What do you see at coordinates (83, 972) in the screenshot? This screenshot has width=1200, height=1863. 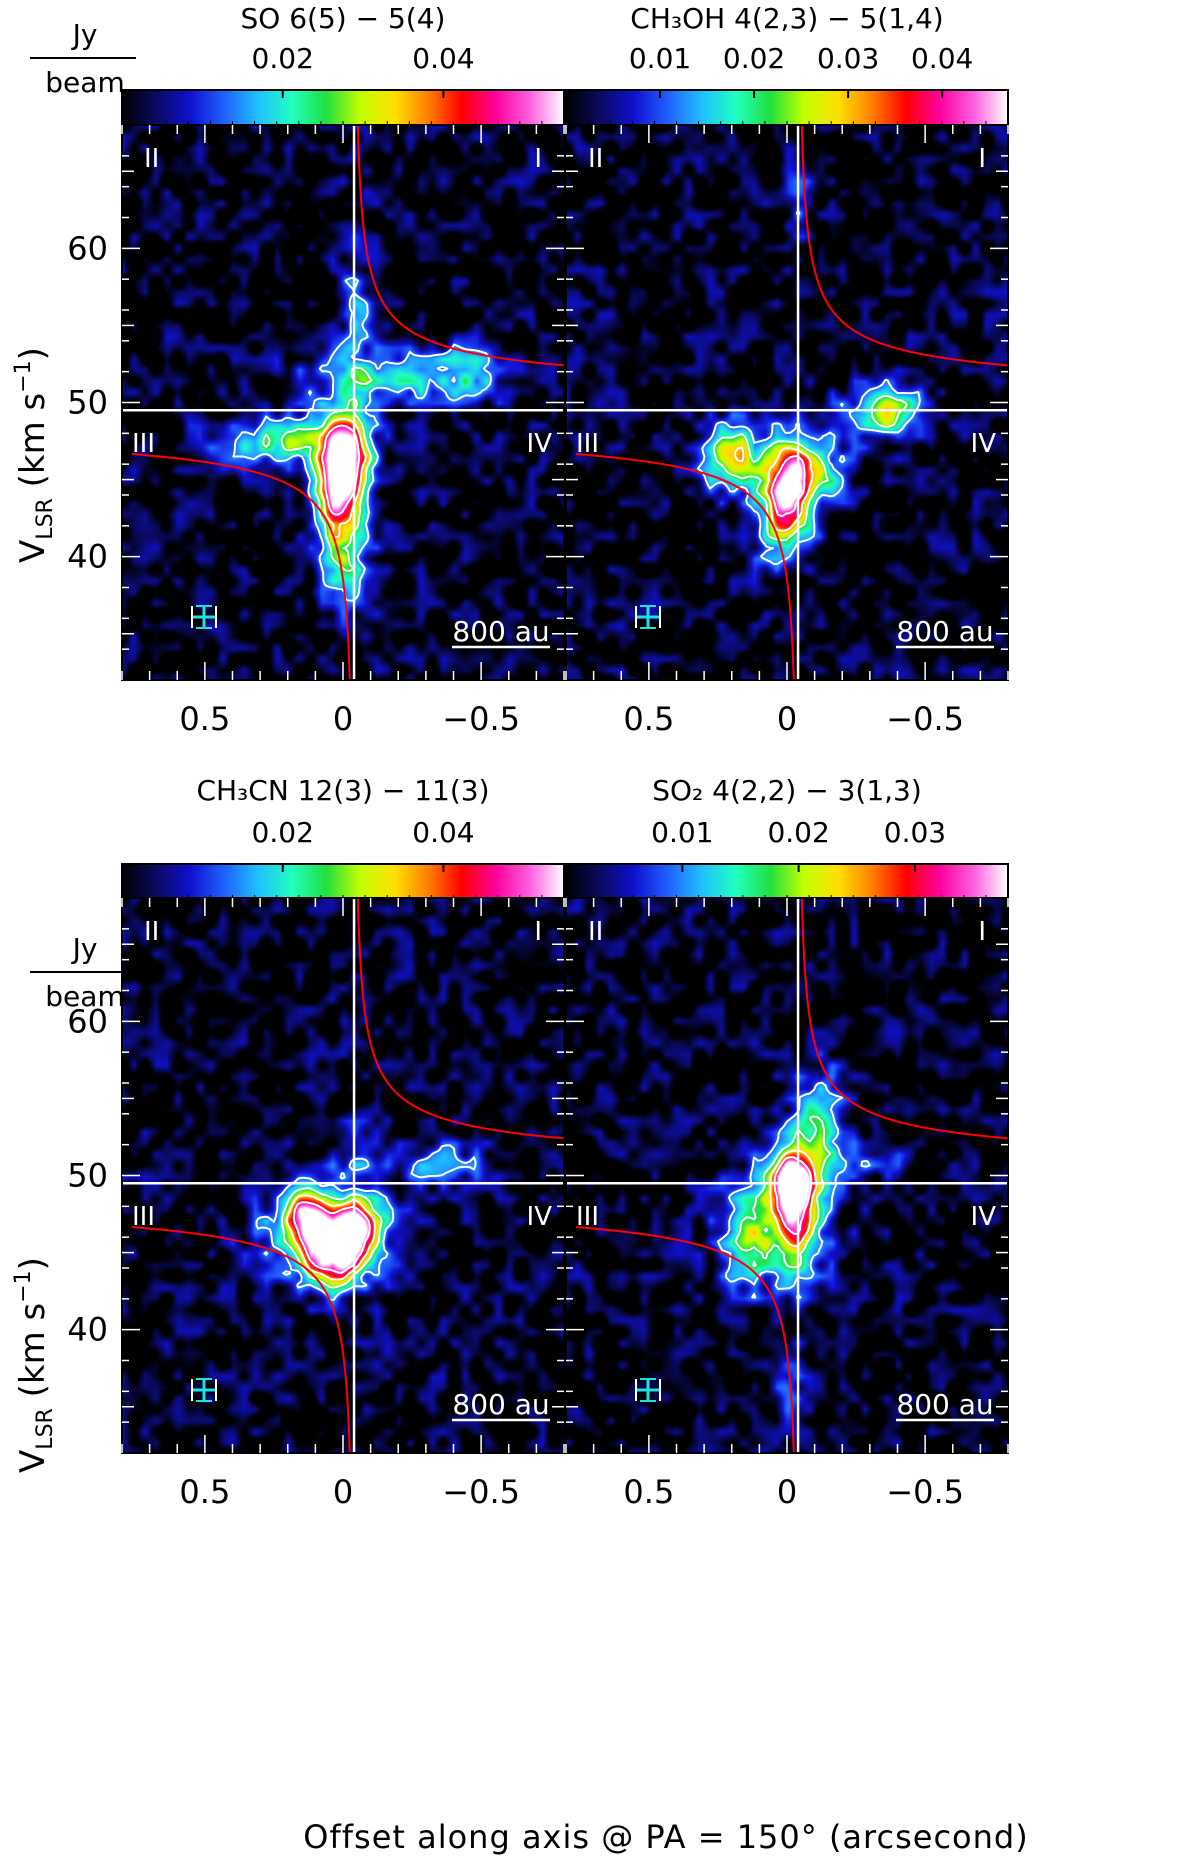 I see `colorbar-unit-bottom: Jy beam` at bounding box center [83, 972].